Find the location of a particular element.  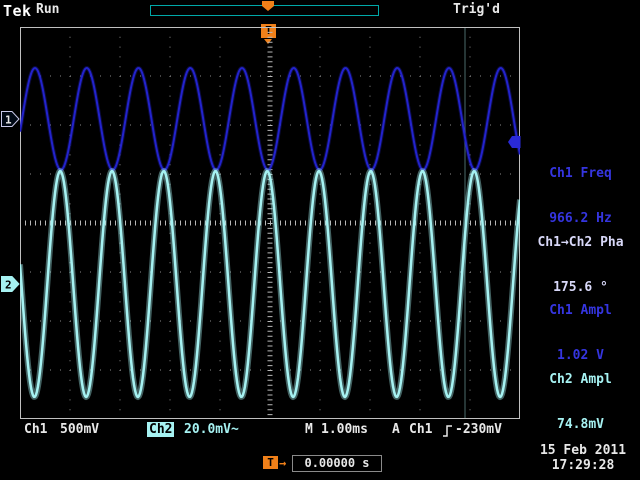

ch1-scale-readout: 500mV is located at coordinates (80, 429).